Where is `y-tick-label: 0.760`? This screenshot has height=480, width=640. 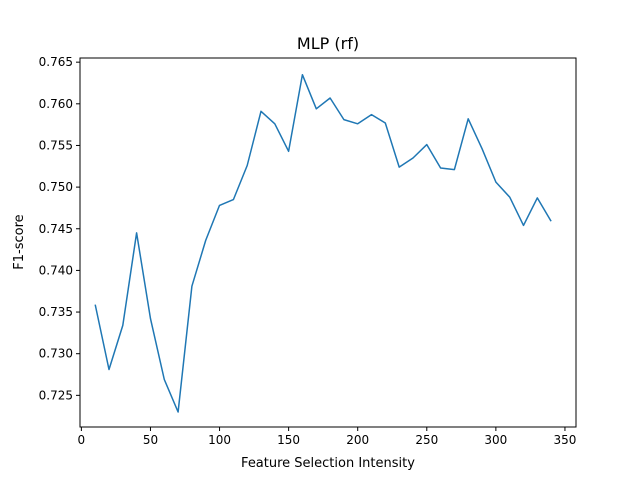 y-tick-label: 0.760 is located at coordinates (56, 104).